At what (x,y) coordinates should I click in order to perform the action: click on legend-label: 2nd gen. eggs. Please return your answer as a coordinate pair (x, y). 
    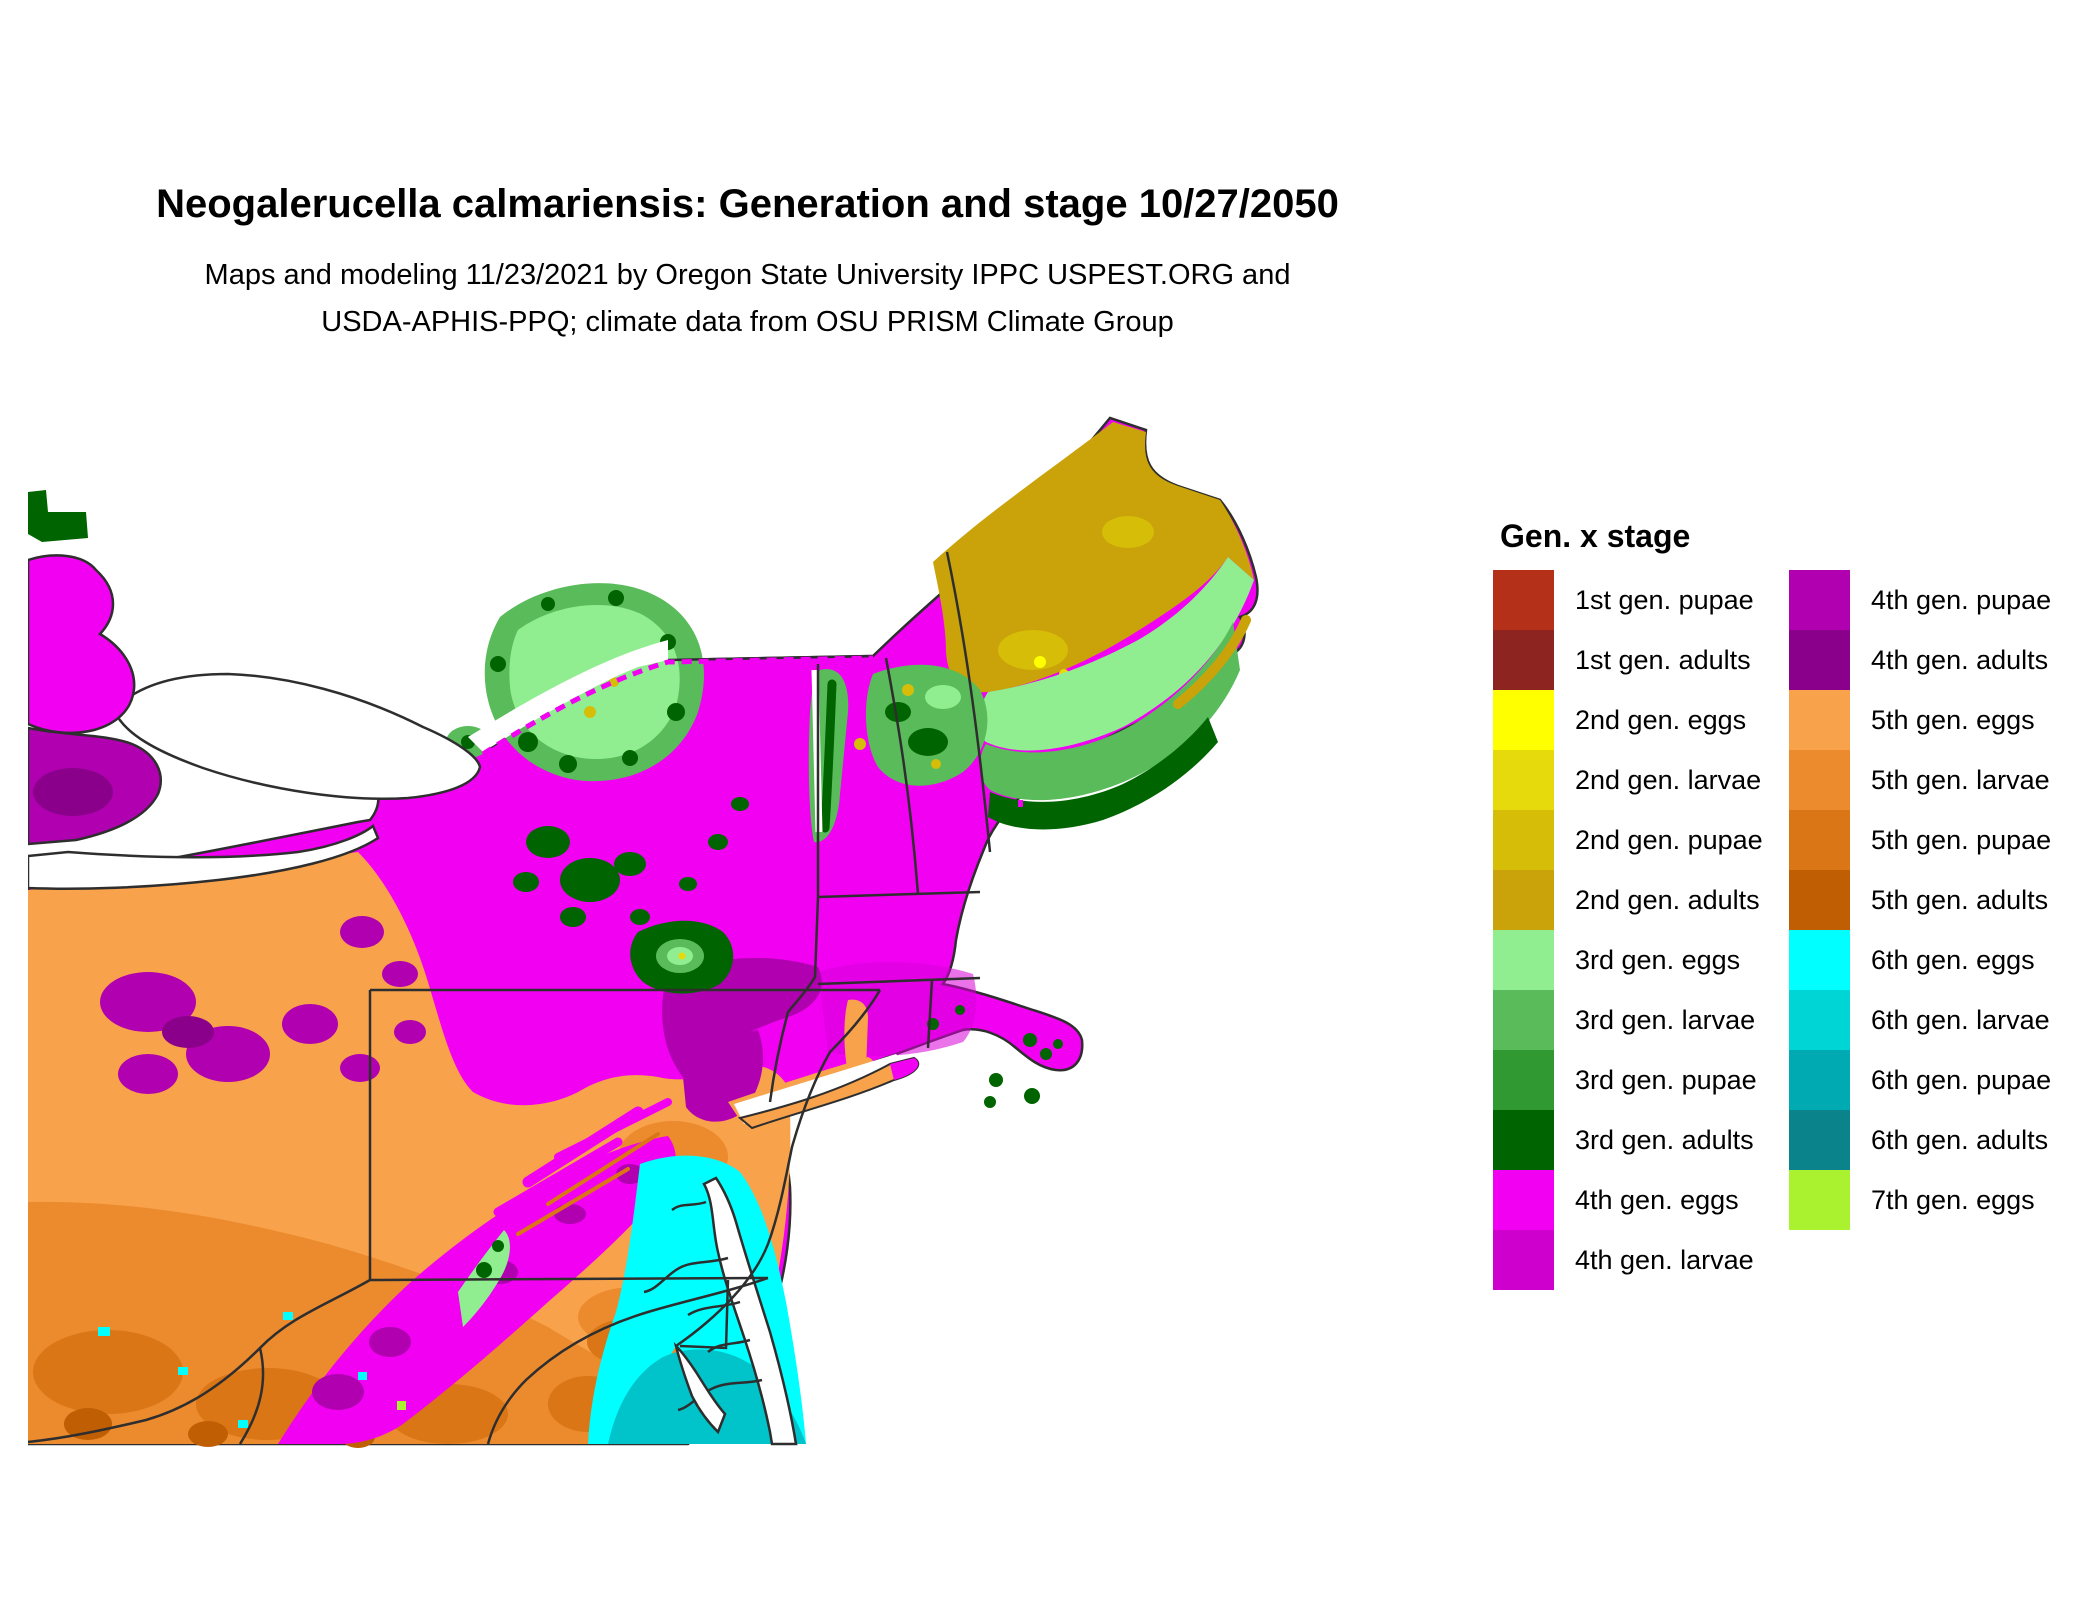
    Looking at the image, I should click on (1661, 719).